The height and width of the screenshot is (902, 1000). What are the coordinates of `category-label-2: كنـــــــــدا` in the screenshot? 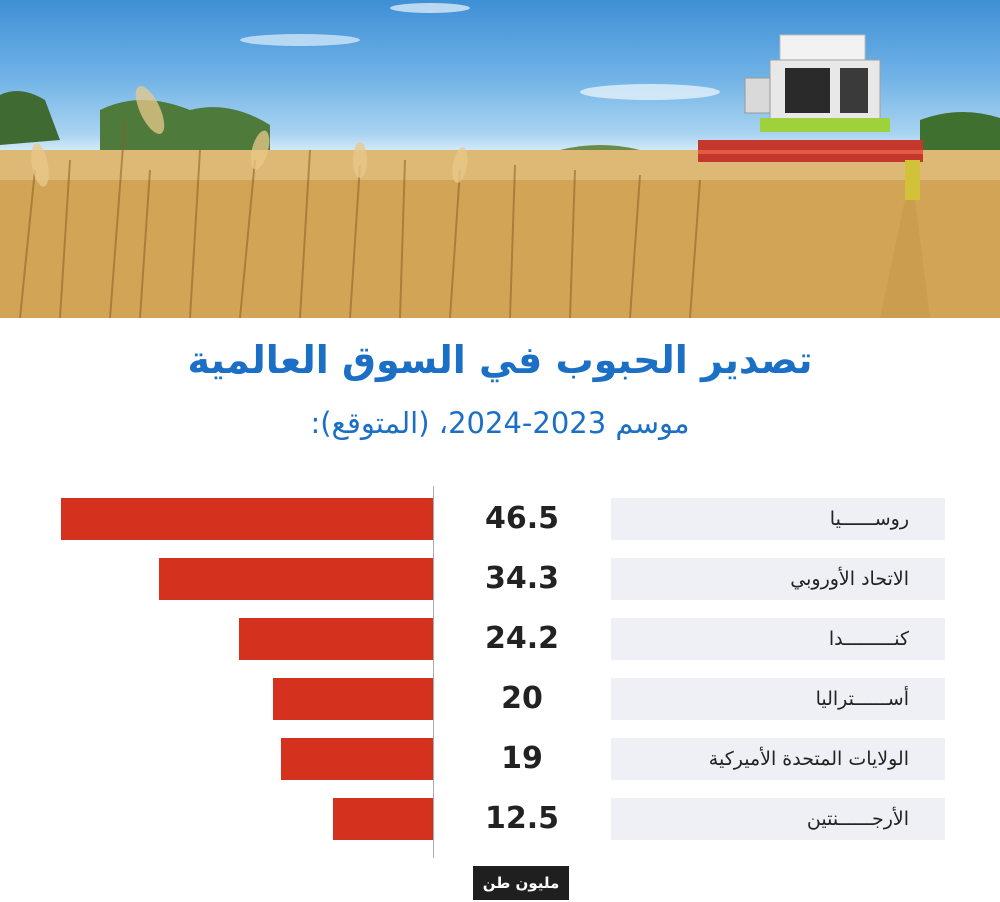 It's located at (868, 639).